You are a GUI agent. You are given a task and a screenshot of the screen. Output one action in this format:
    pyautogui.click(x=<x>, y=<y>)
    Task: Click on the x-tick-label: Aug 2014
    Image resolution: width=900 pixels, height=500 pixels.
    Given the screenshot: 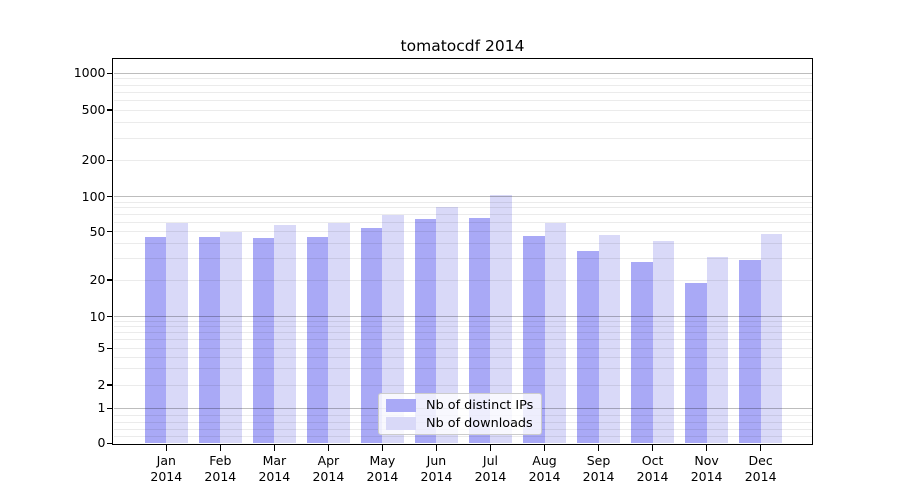 What is the action you would take?
    pyautogui.click(x=544, y=468)
    